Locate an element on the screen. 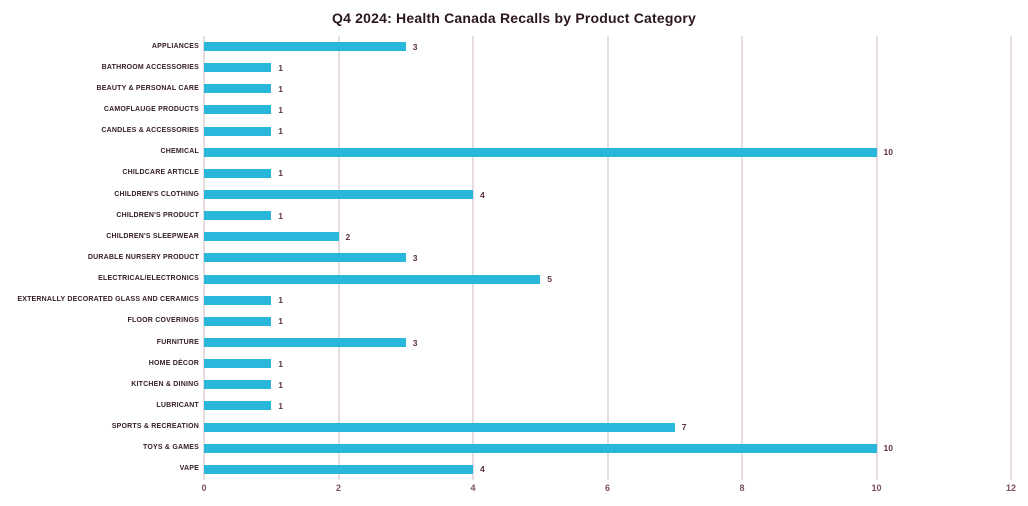  value-label: 5 is located at coordinates (549, 279).